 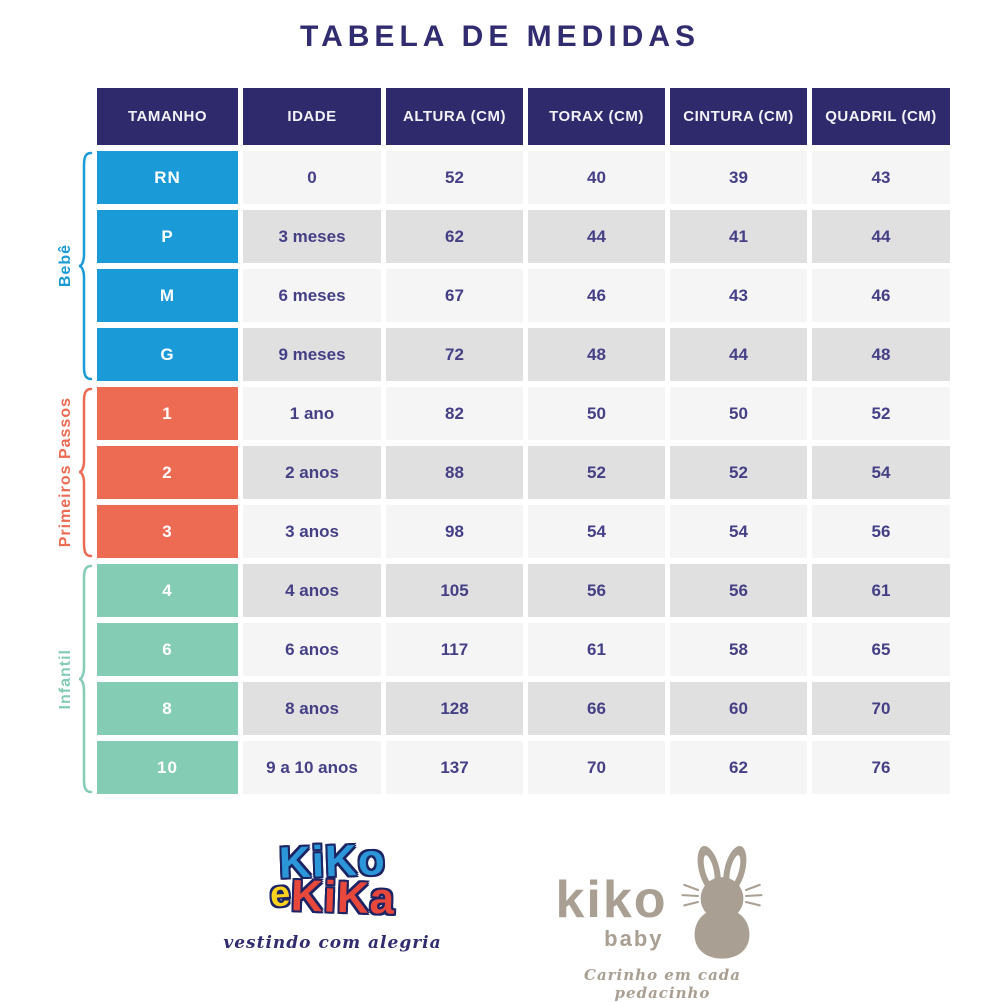 I want to click on header-cintura: CINTURA (CM), so click(x=738, y=116).